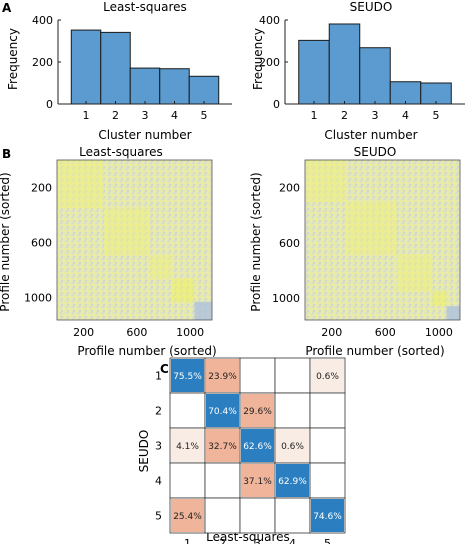  What do you see at coordinates (83, 332) in the screenshot?
I see `x-tick-label: 200` at bounding box center [83, 332].